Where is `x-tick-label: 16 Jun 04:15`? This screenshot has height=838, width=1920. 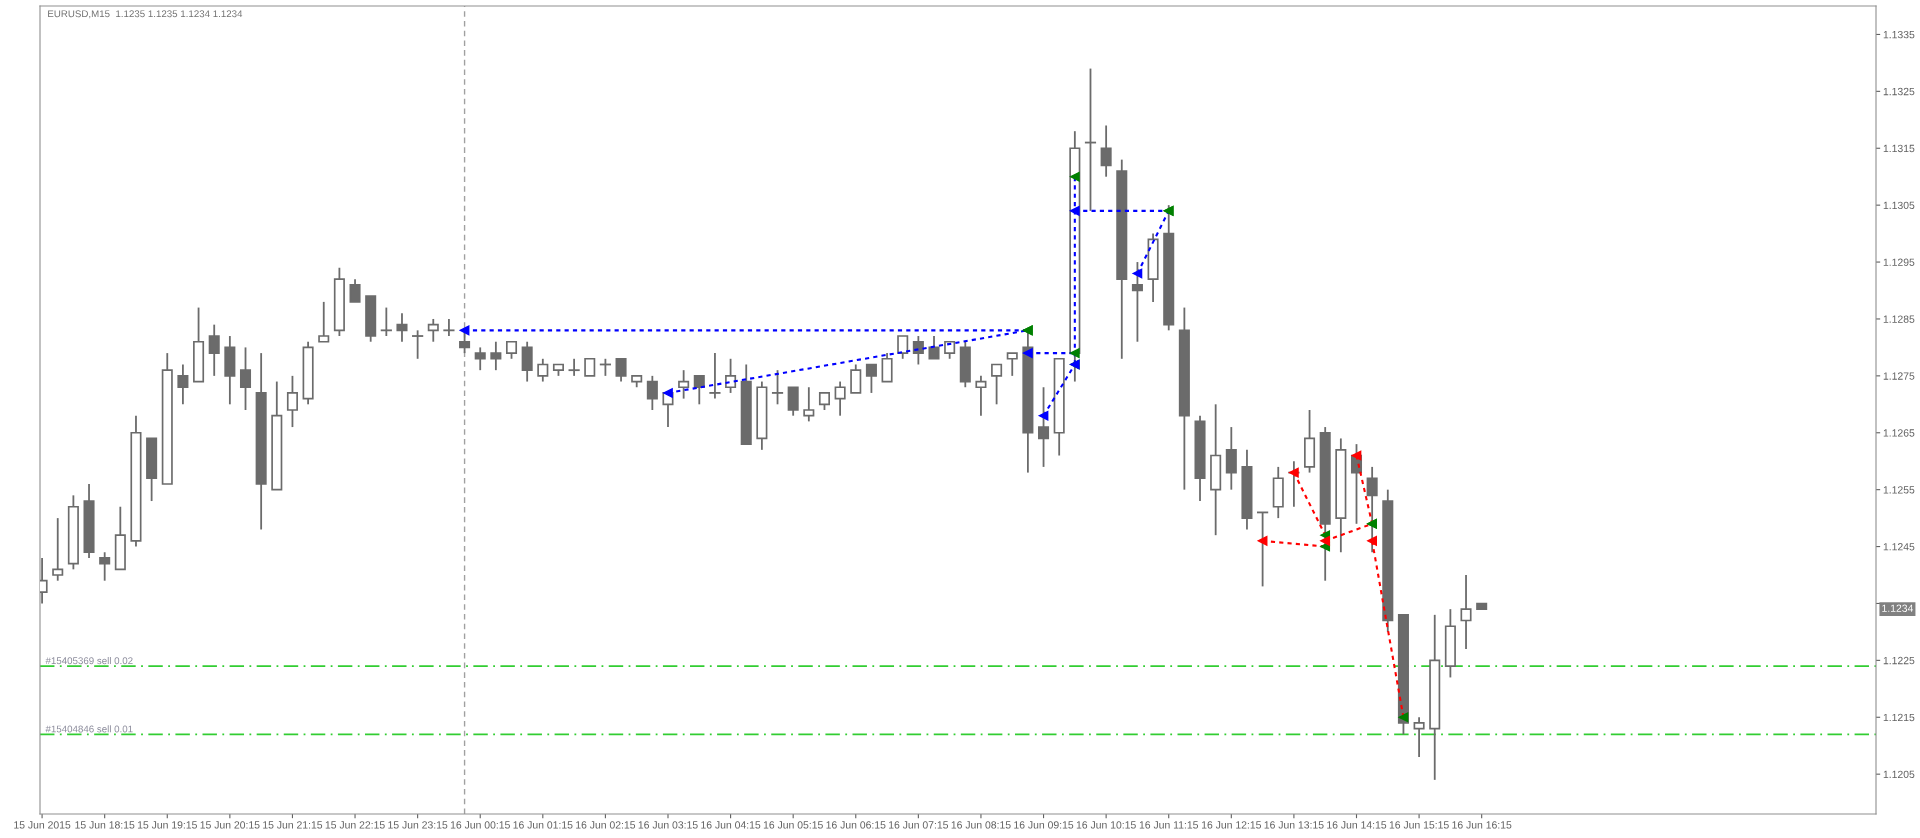 x-tick-label: 16 Jun 04:15 is located at coordinates (731, 825).